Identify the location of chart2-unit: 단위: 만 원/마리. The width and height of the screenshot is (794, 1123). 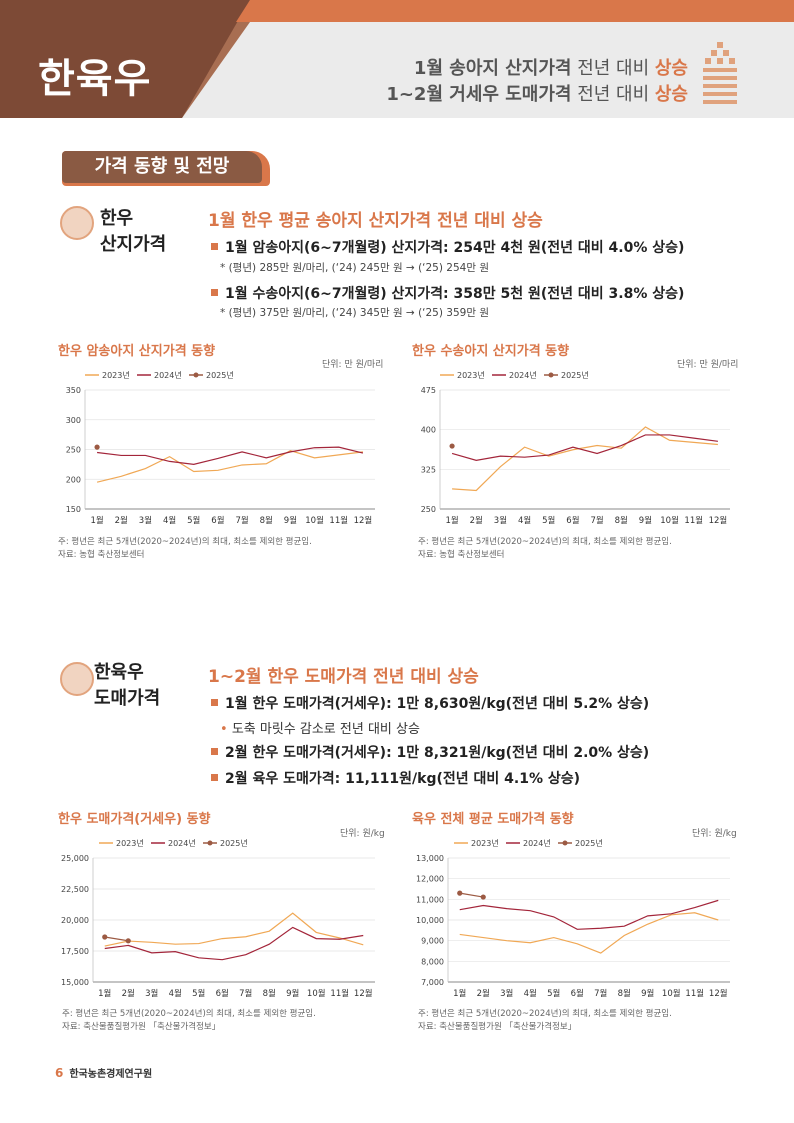
(708, 365).